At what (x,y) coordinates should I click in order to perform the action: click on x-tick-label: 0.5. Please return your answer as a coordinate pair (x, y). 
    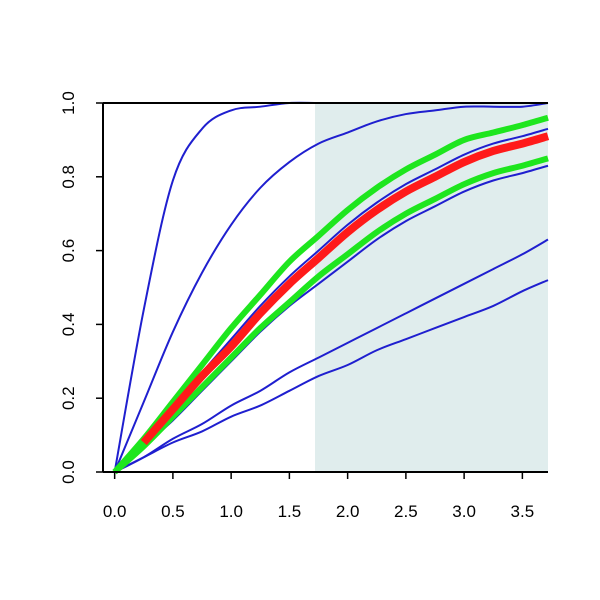
    Looking at the image, I should click on (173, 511).